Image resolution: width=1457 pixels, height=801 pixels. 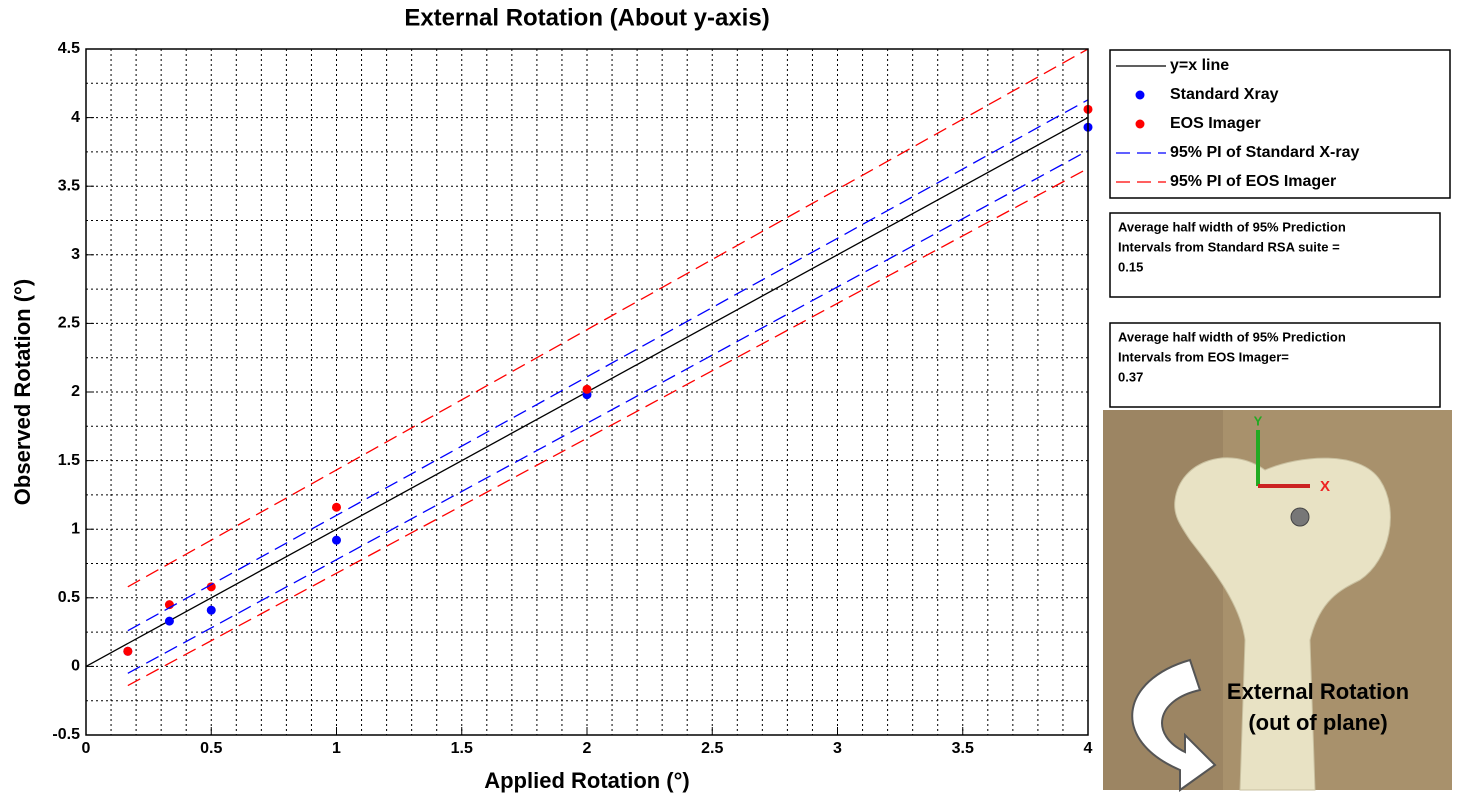 What do you see at coordinates (1253, 181) in the screenshot?
I see `legend-label: 95% PI of EOS Imager` at bounding box center [1253, 181].